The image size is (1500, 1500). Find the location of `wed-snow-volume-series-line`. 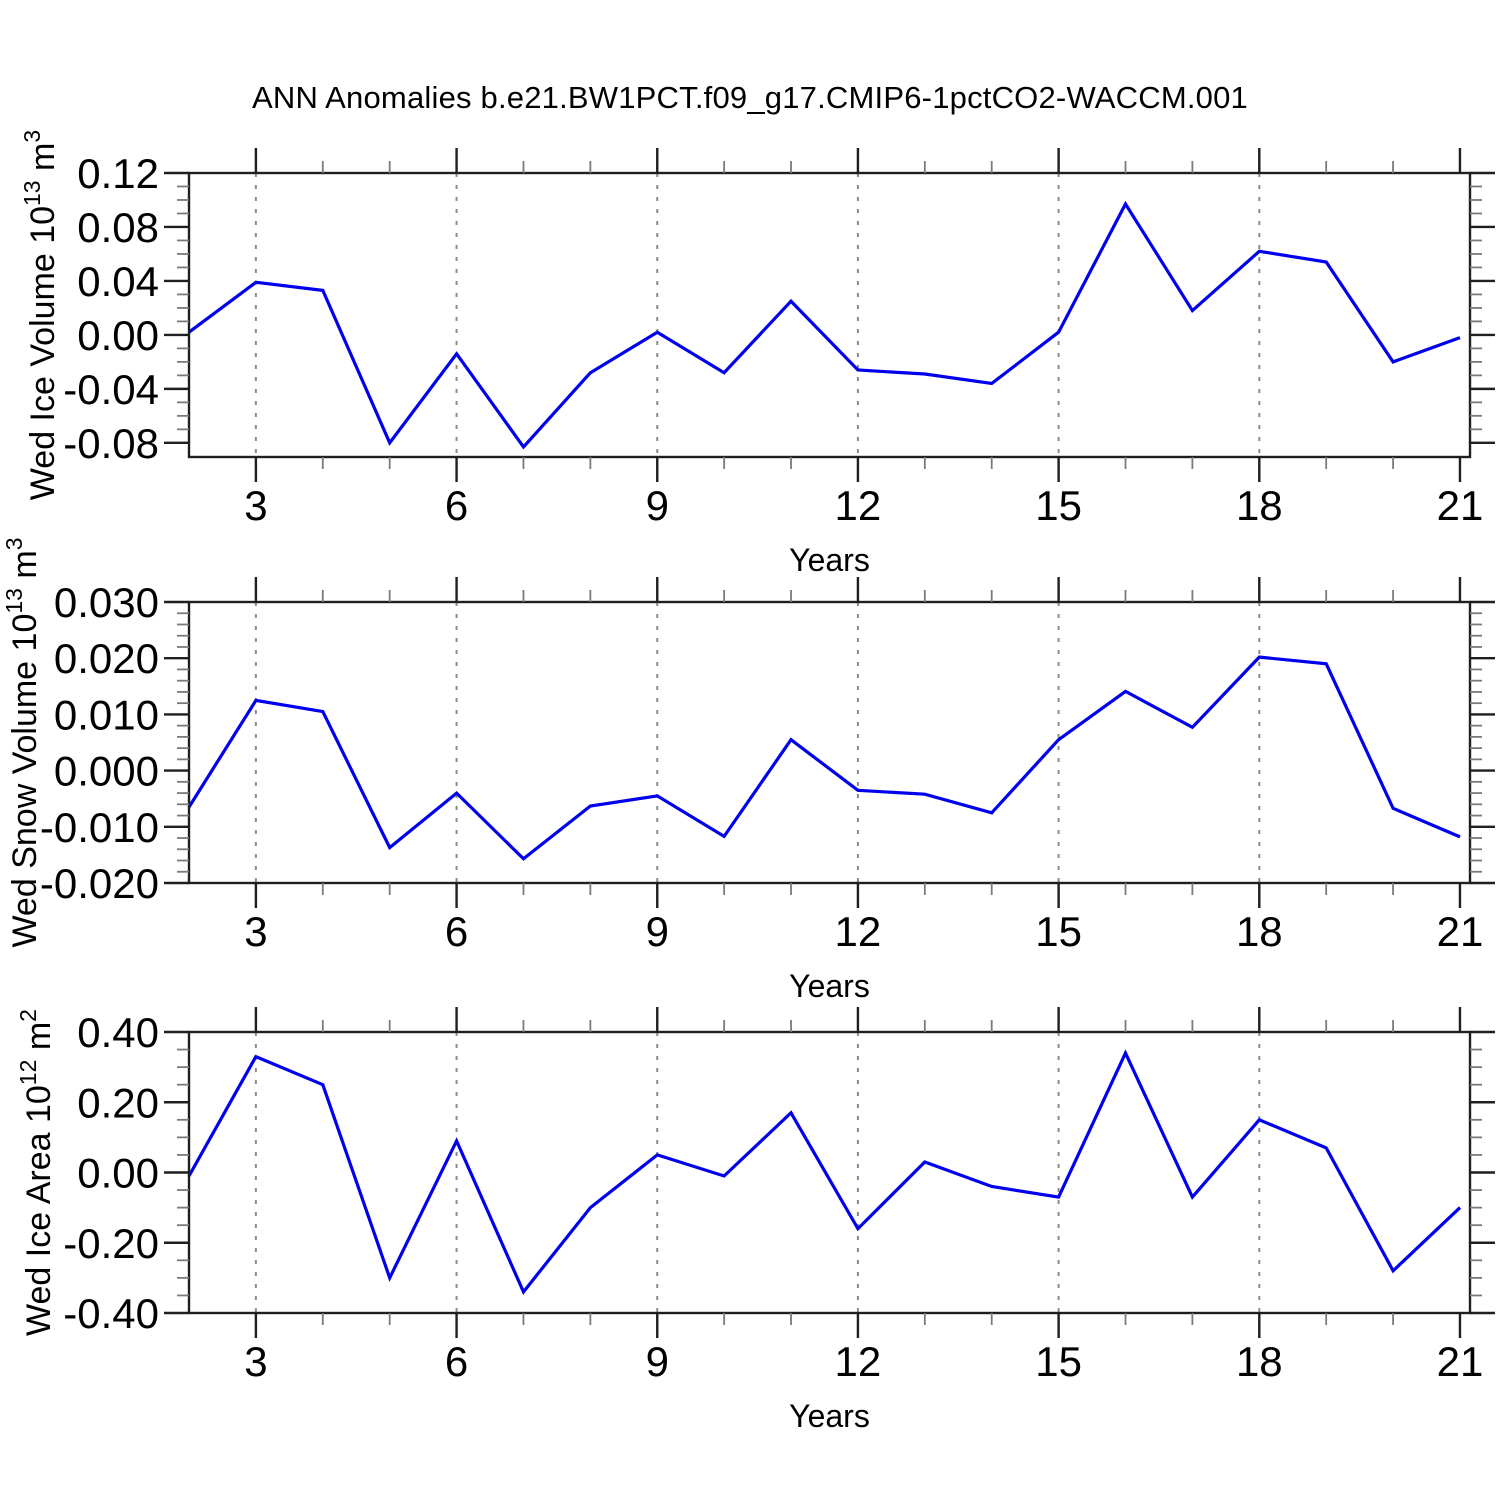

wed-snow-volume-series-line is located at coordinates (824, 758).